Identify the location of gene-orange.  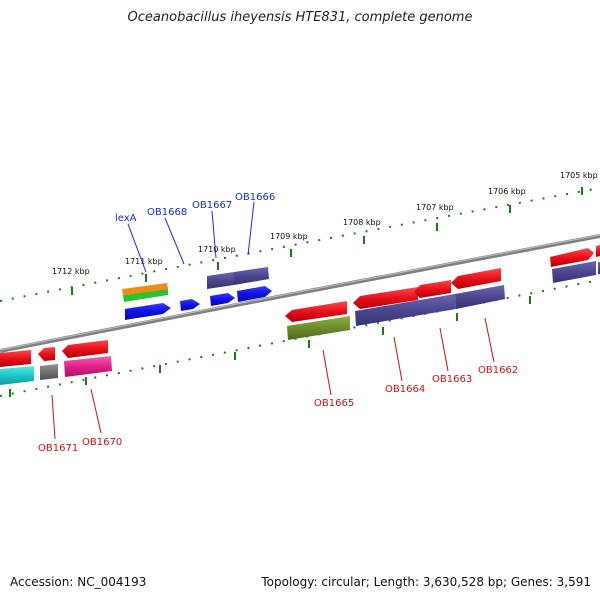
(145, 289).